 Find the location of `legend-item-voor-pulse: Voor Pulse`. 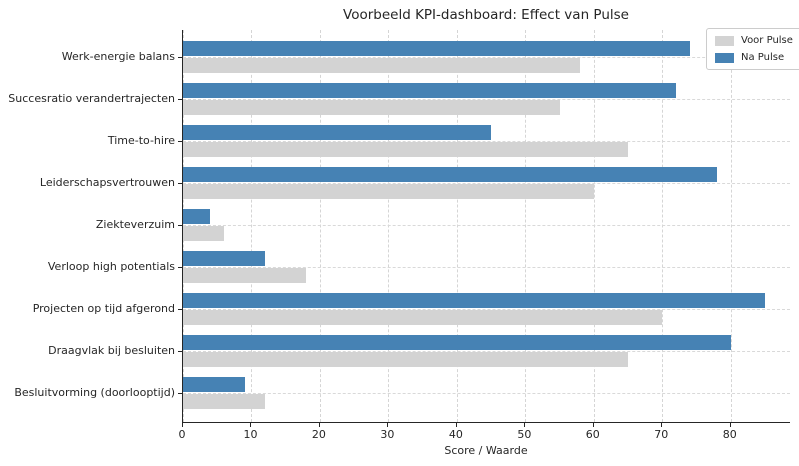

legend-item-voor-pulse: Voor Pulse is located at coordinates (754, 40).